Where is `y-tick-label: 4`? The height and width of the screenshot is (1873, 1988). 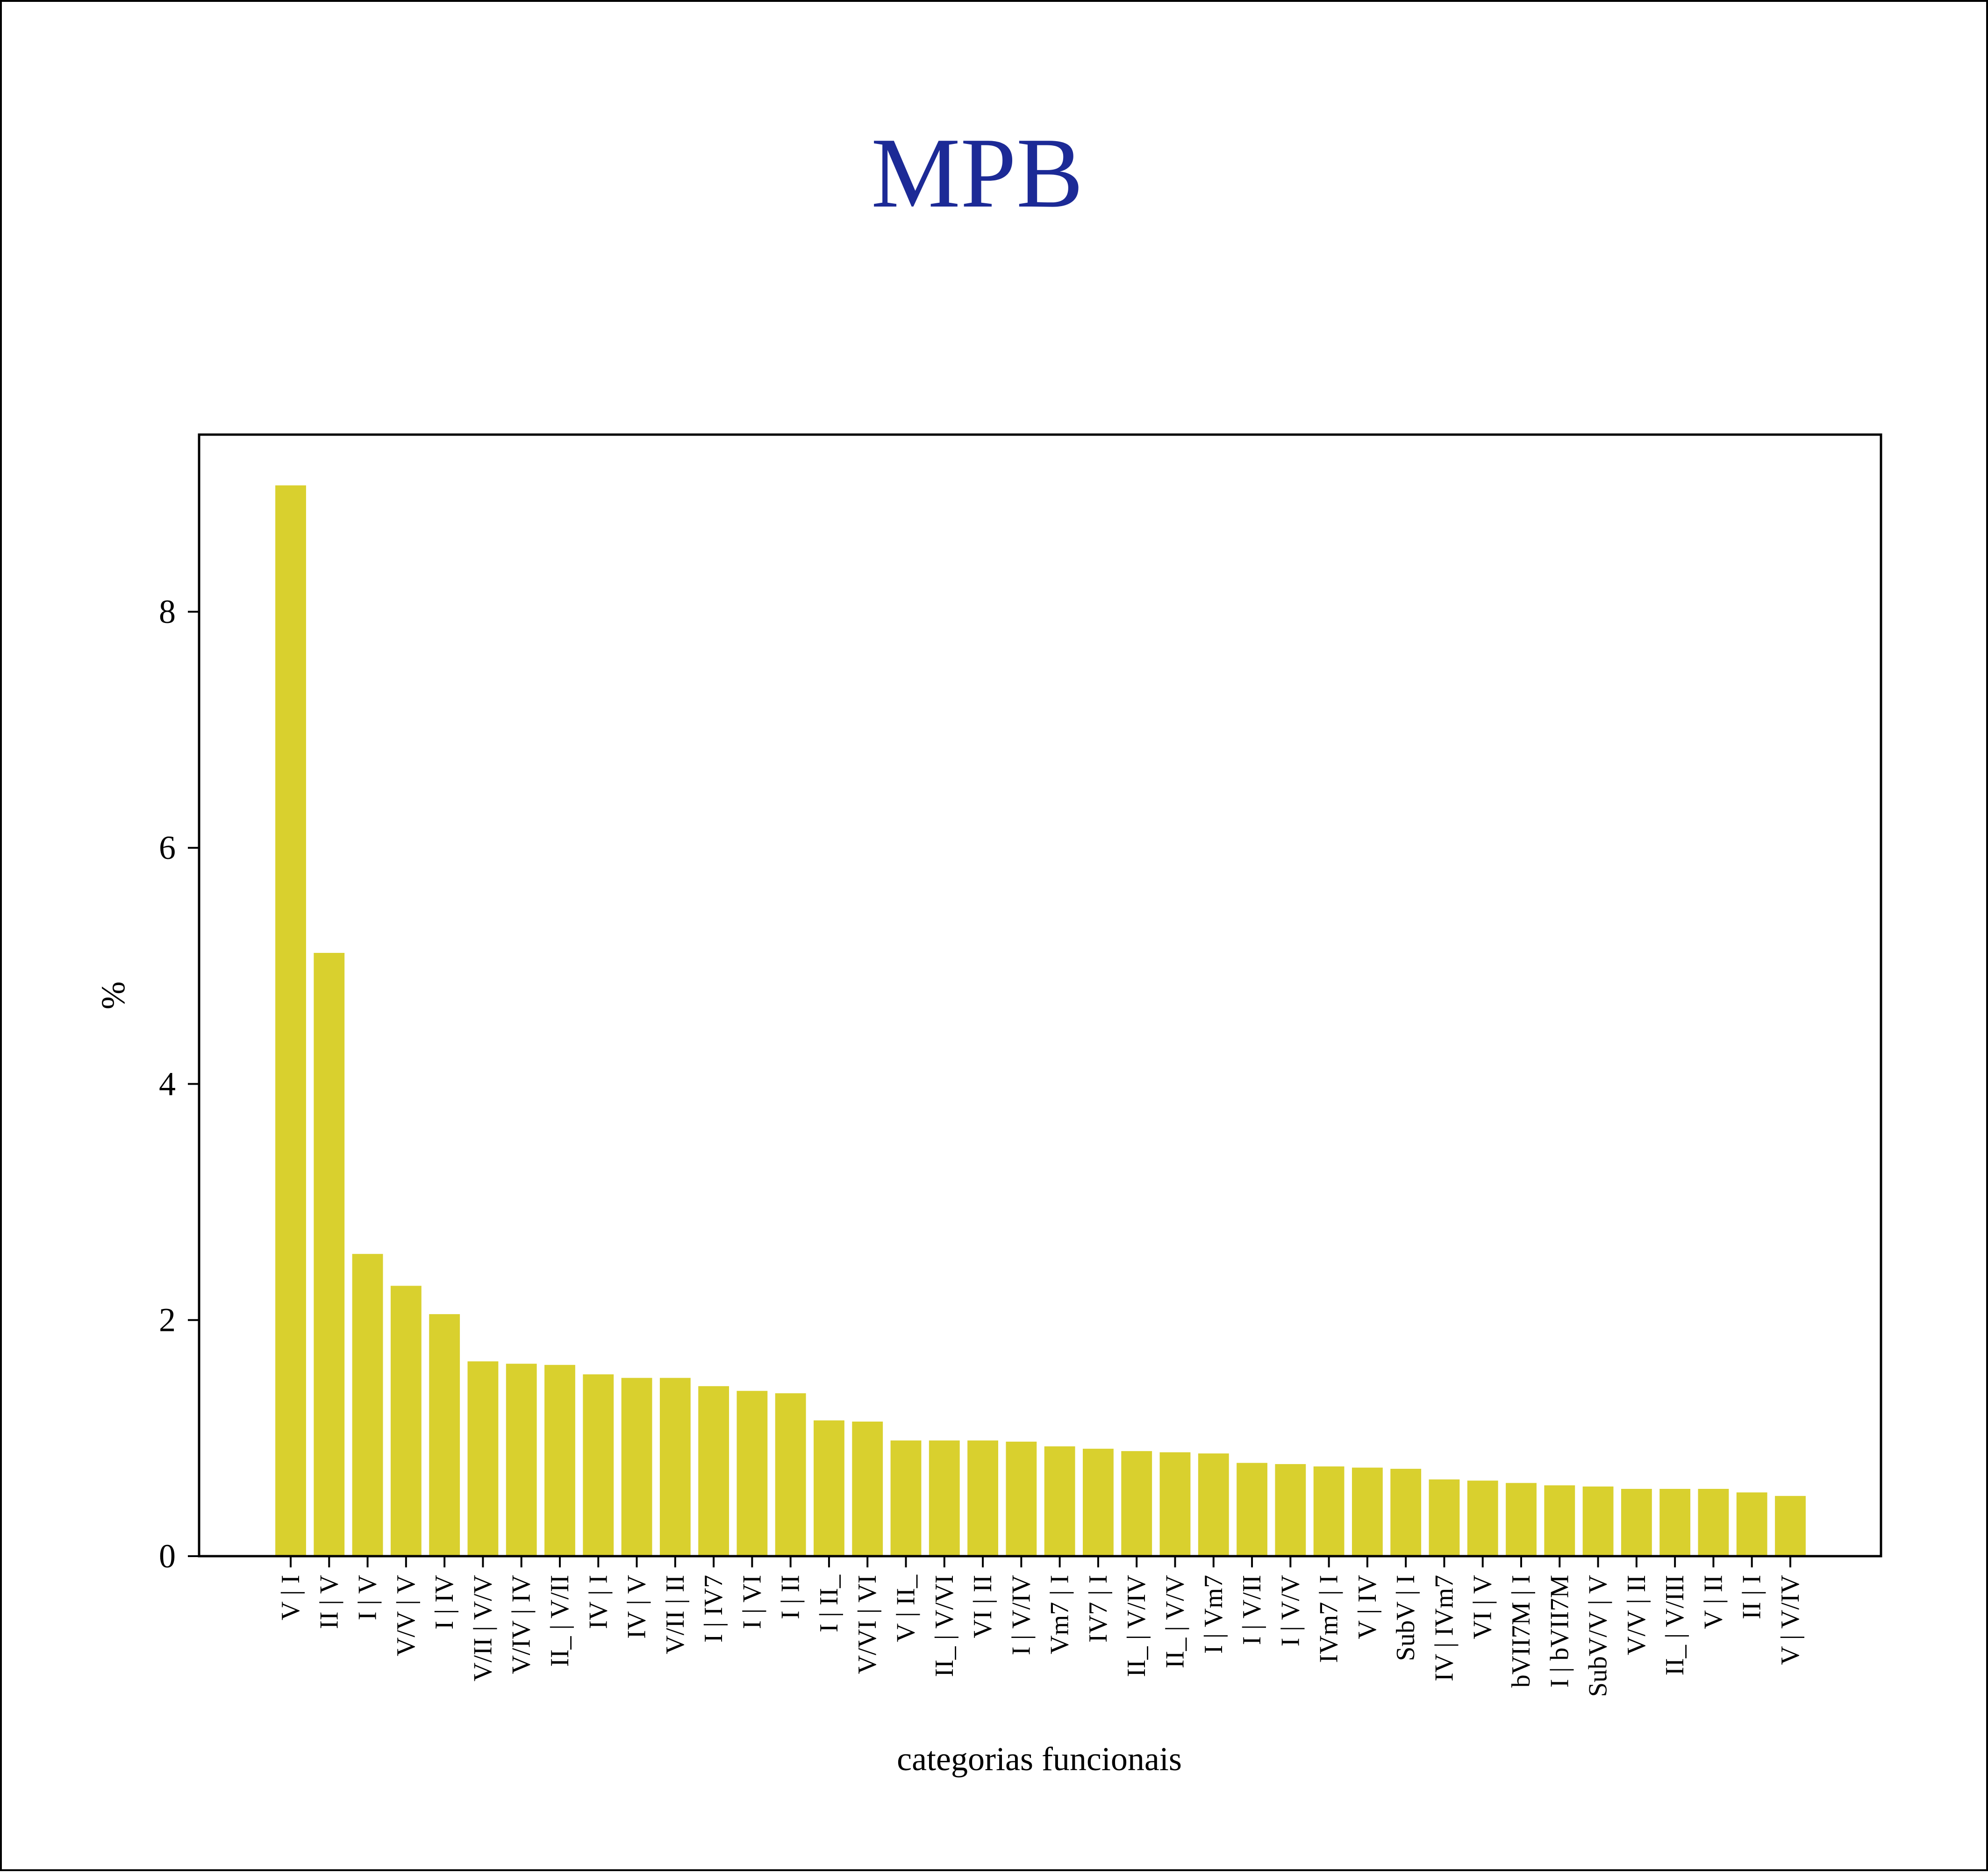 y-tick-label: 4 is located at coordinates (167, 1083).